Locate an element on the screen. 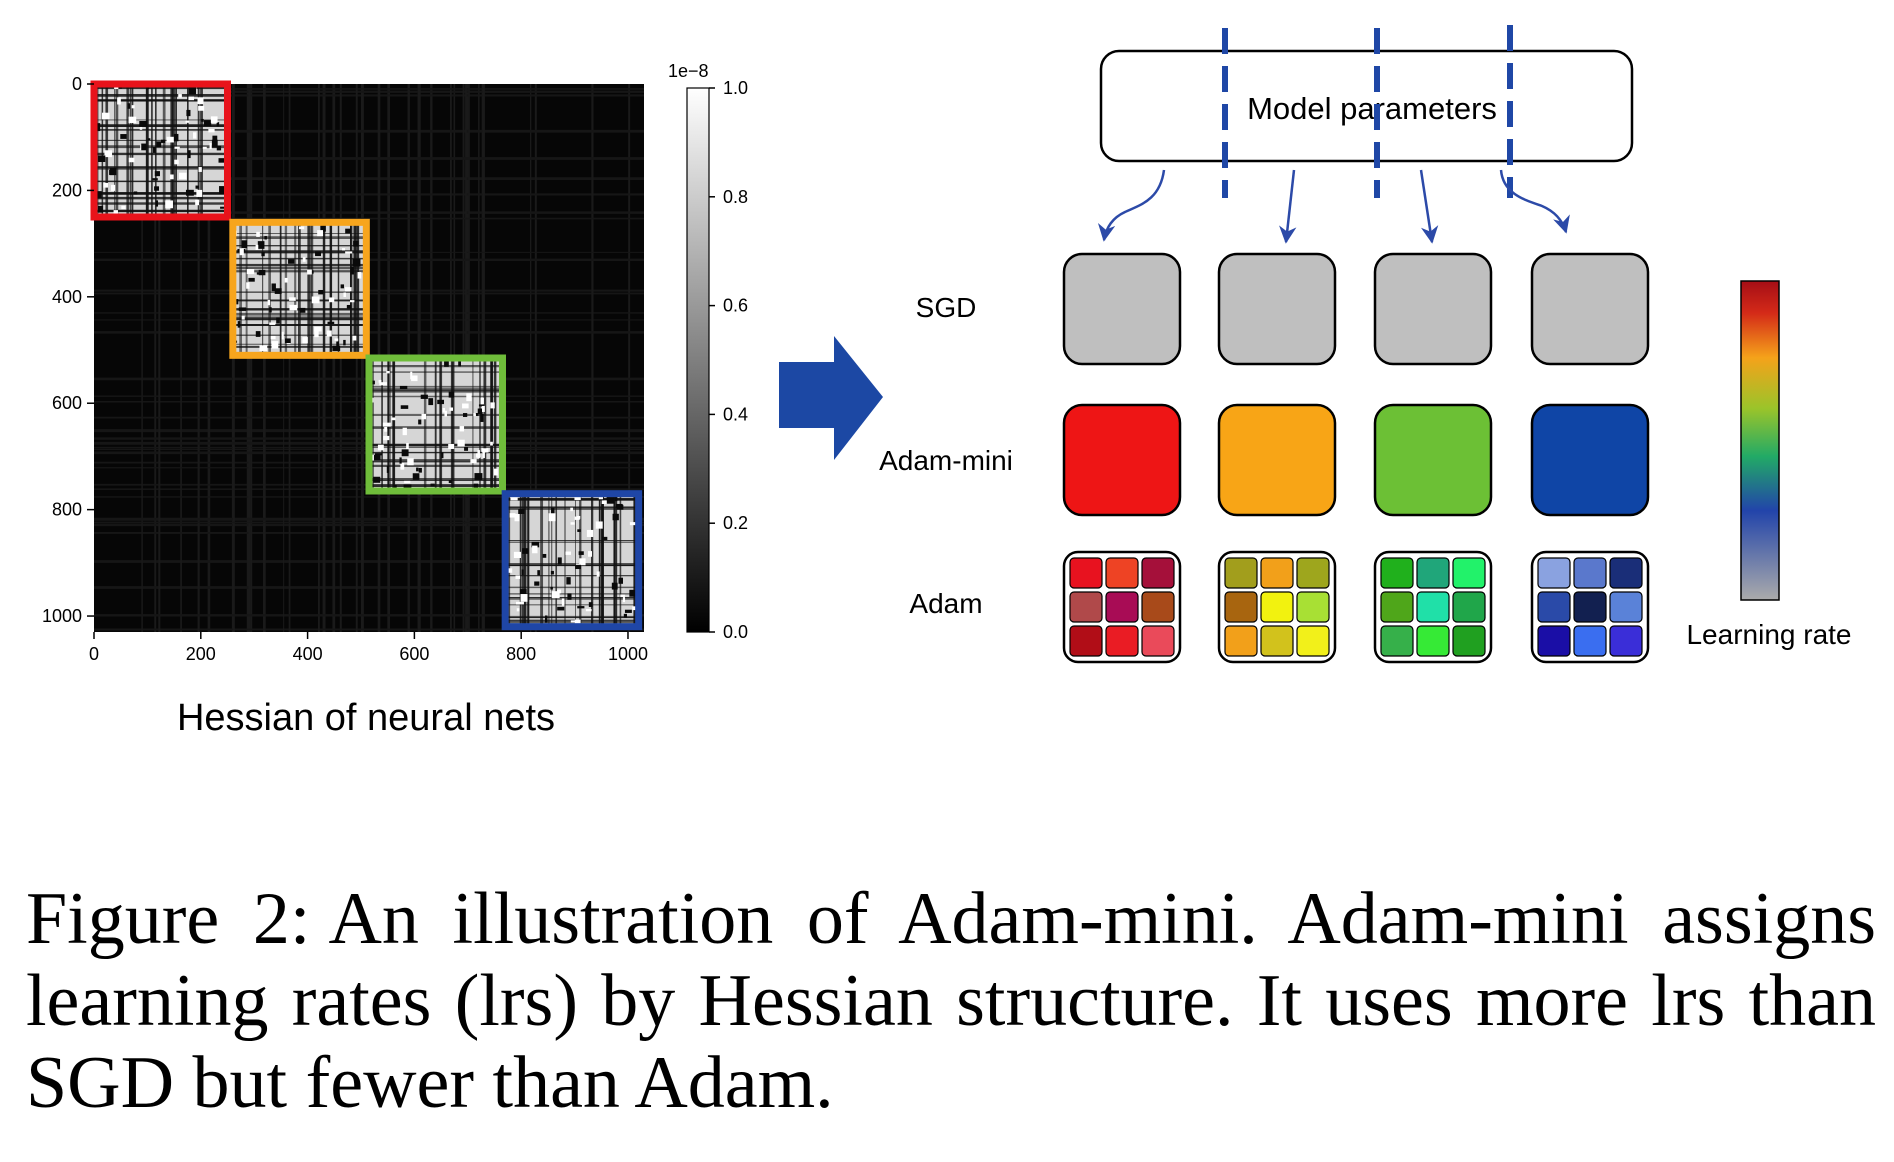 This screenshot has height=1162, width=1894. row-label-adam-mini: Adam-mini is located at coordinates (946, 460).